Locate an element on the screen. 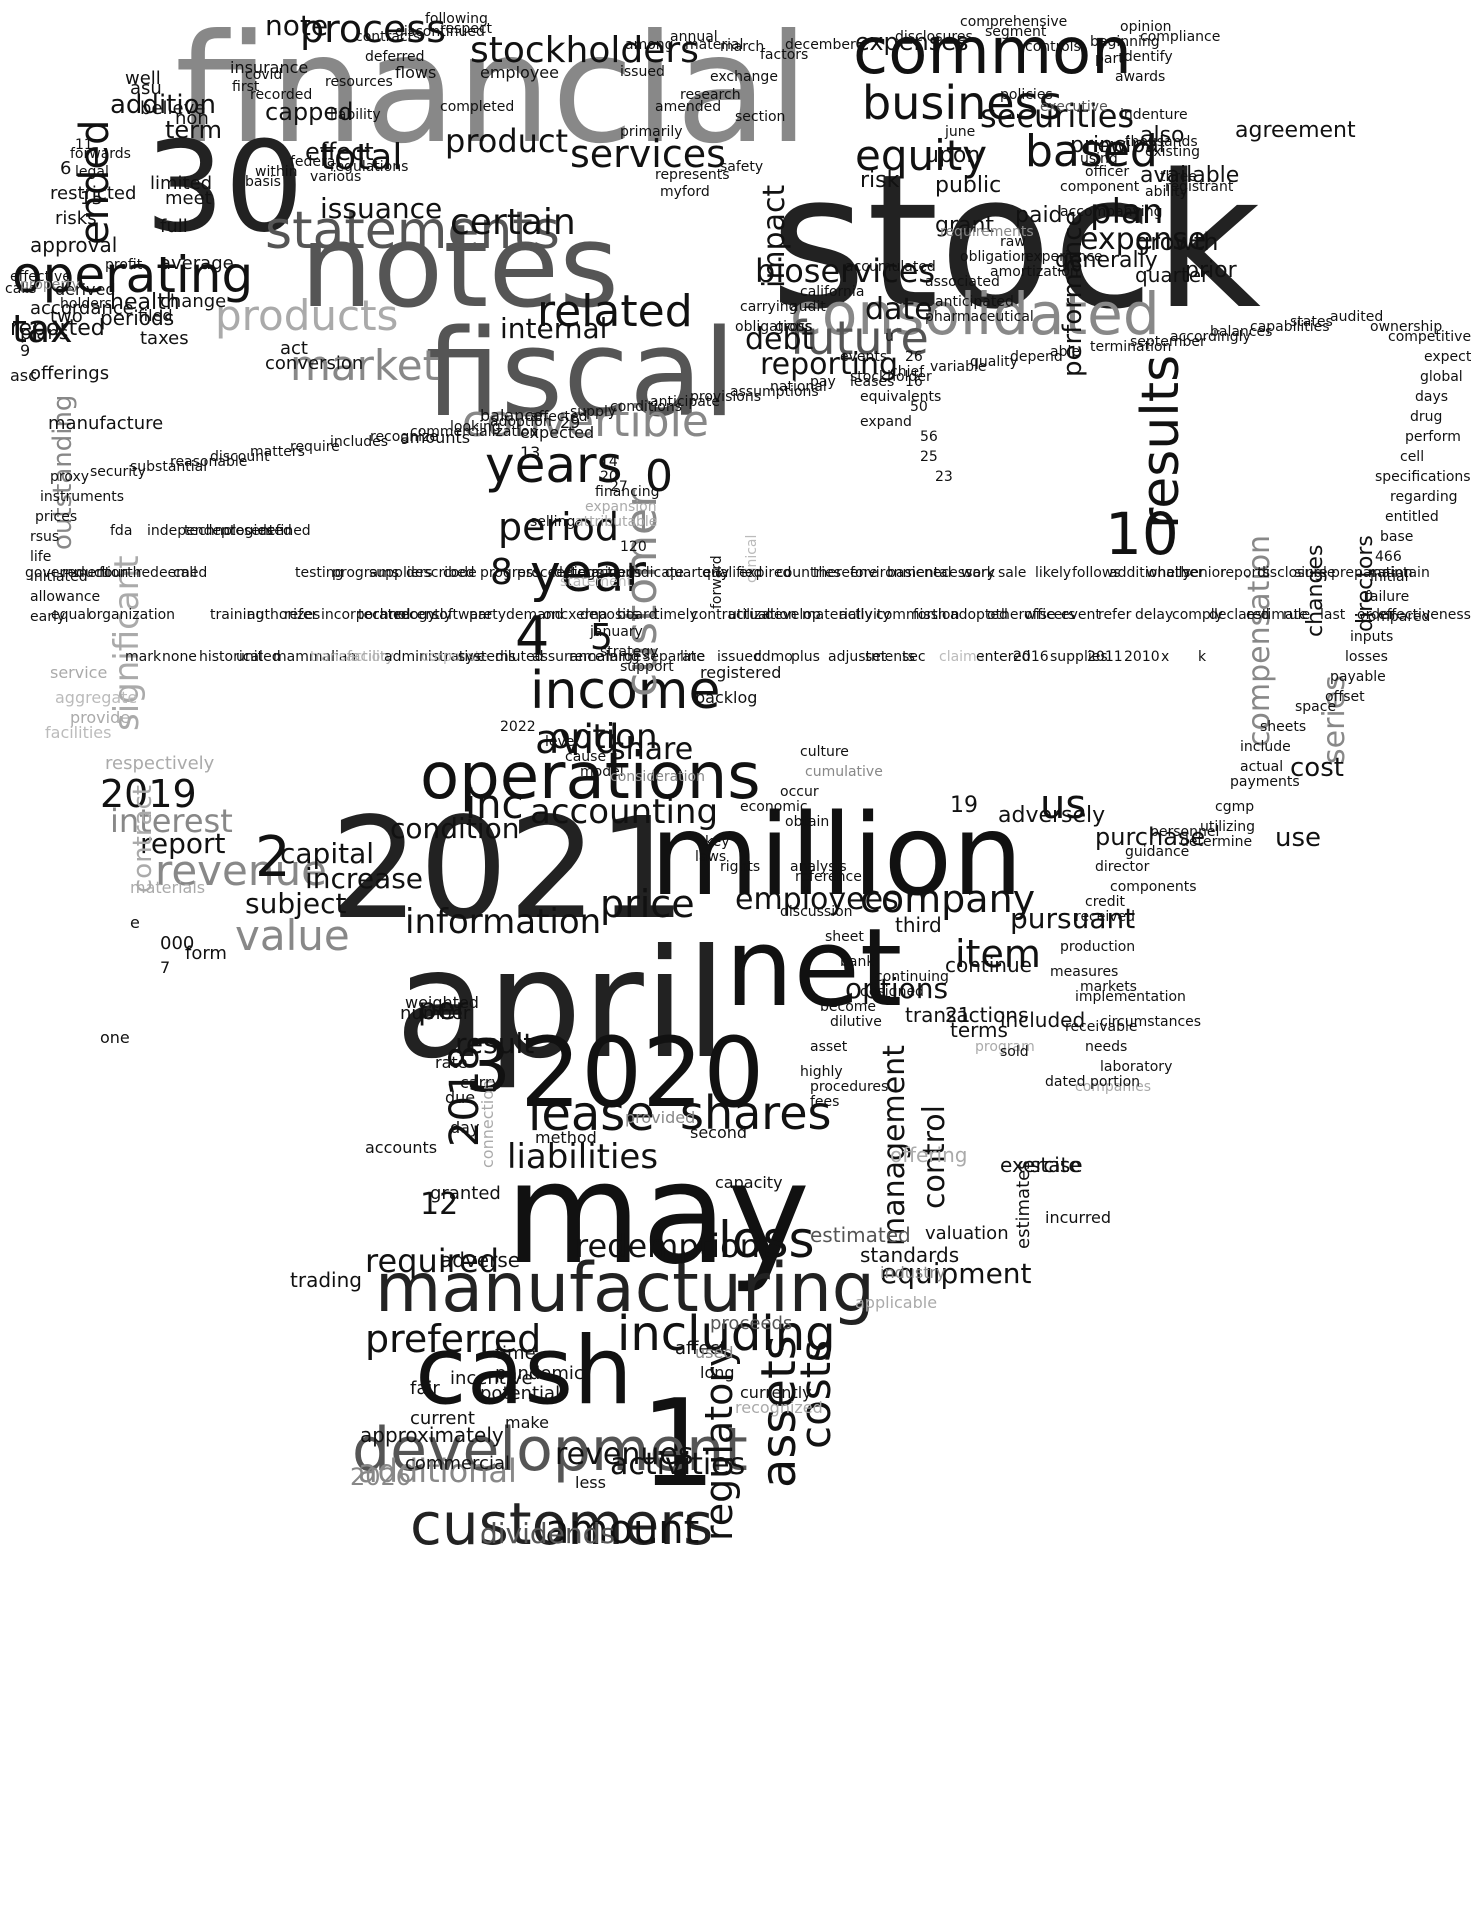 The height and width of the screenshot is (1920, 1471). word-asc: asc is located at coordinates (23, 375).